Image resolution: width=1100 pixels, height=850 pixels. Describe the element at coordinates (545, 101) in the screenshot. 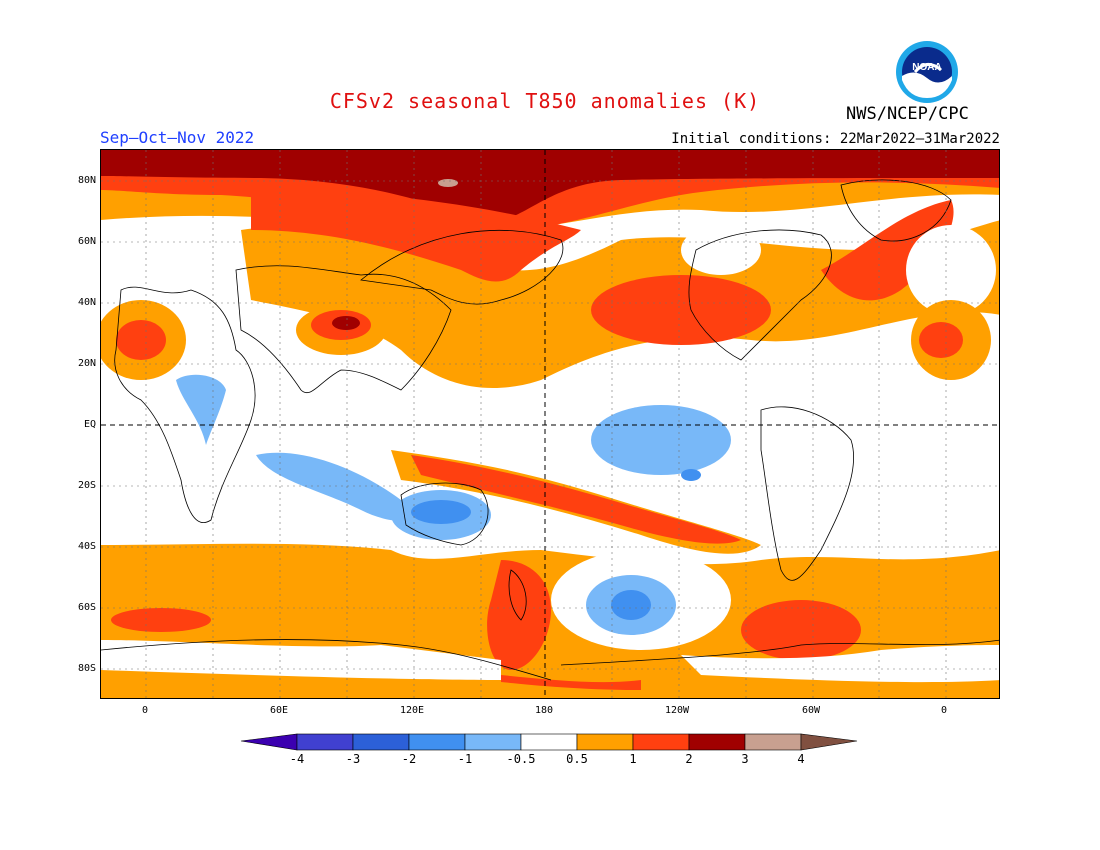

I see `map-title: CFSv2 seasonal T850 anomalies (K)` at that location.